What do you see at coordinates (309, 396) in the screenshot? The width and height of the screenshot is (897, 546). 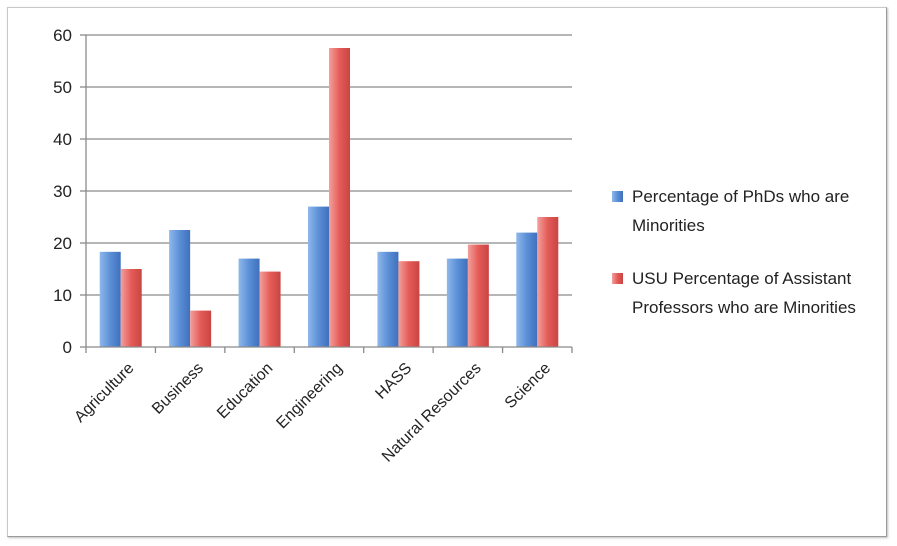 I see `x-category-label: Engineering` at bounding box center [309, 396].